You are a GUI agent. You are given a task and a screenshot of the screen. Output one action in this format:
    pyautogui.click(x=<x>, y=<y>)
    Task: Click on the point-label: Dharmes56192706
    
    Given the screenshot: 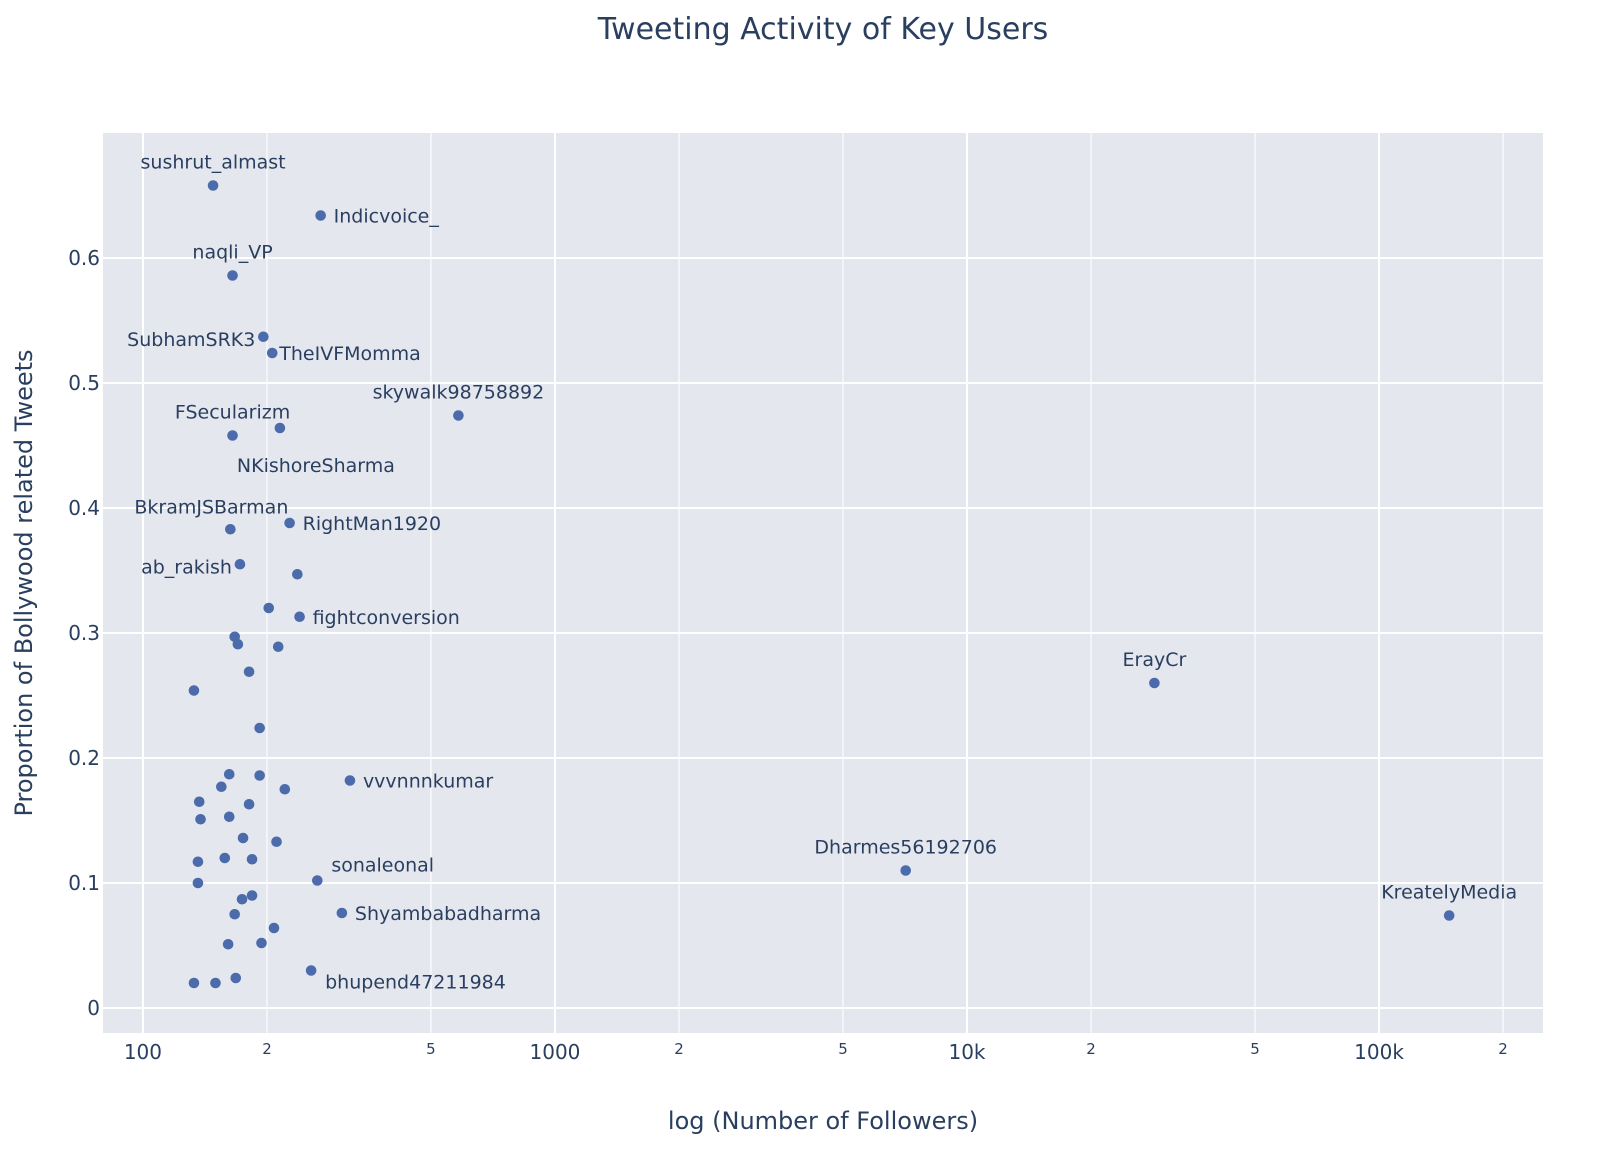 What is the action you would take?
    pyautogui.click(x=905, y=848)
    